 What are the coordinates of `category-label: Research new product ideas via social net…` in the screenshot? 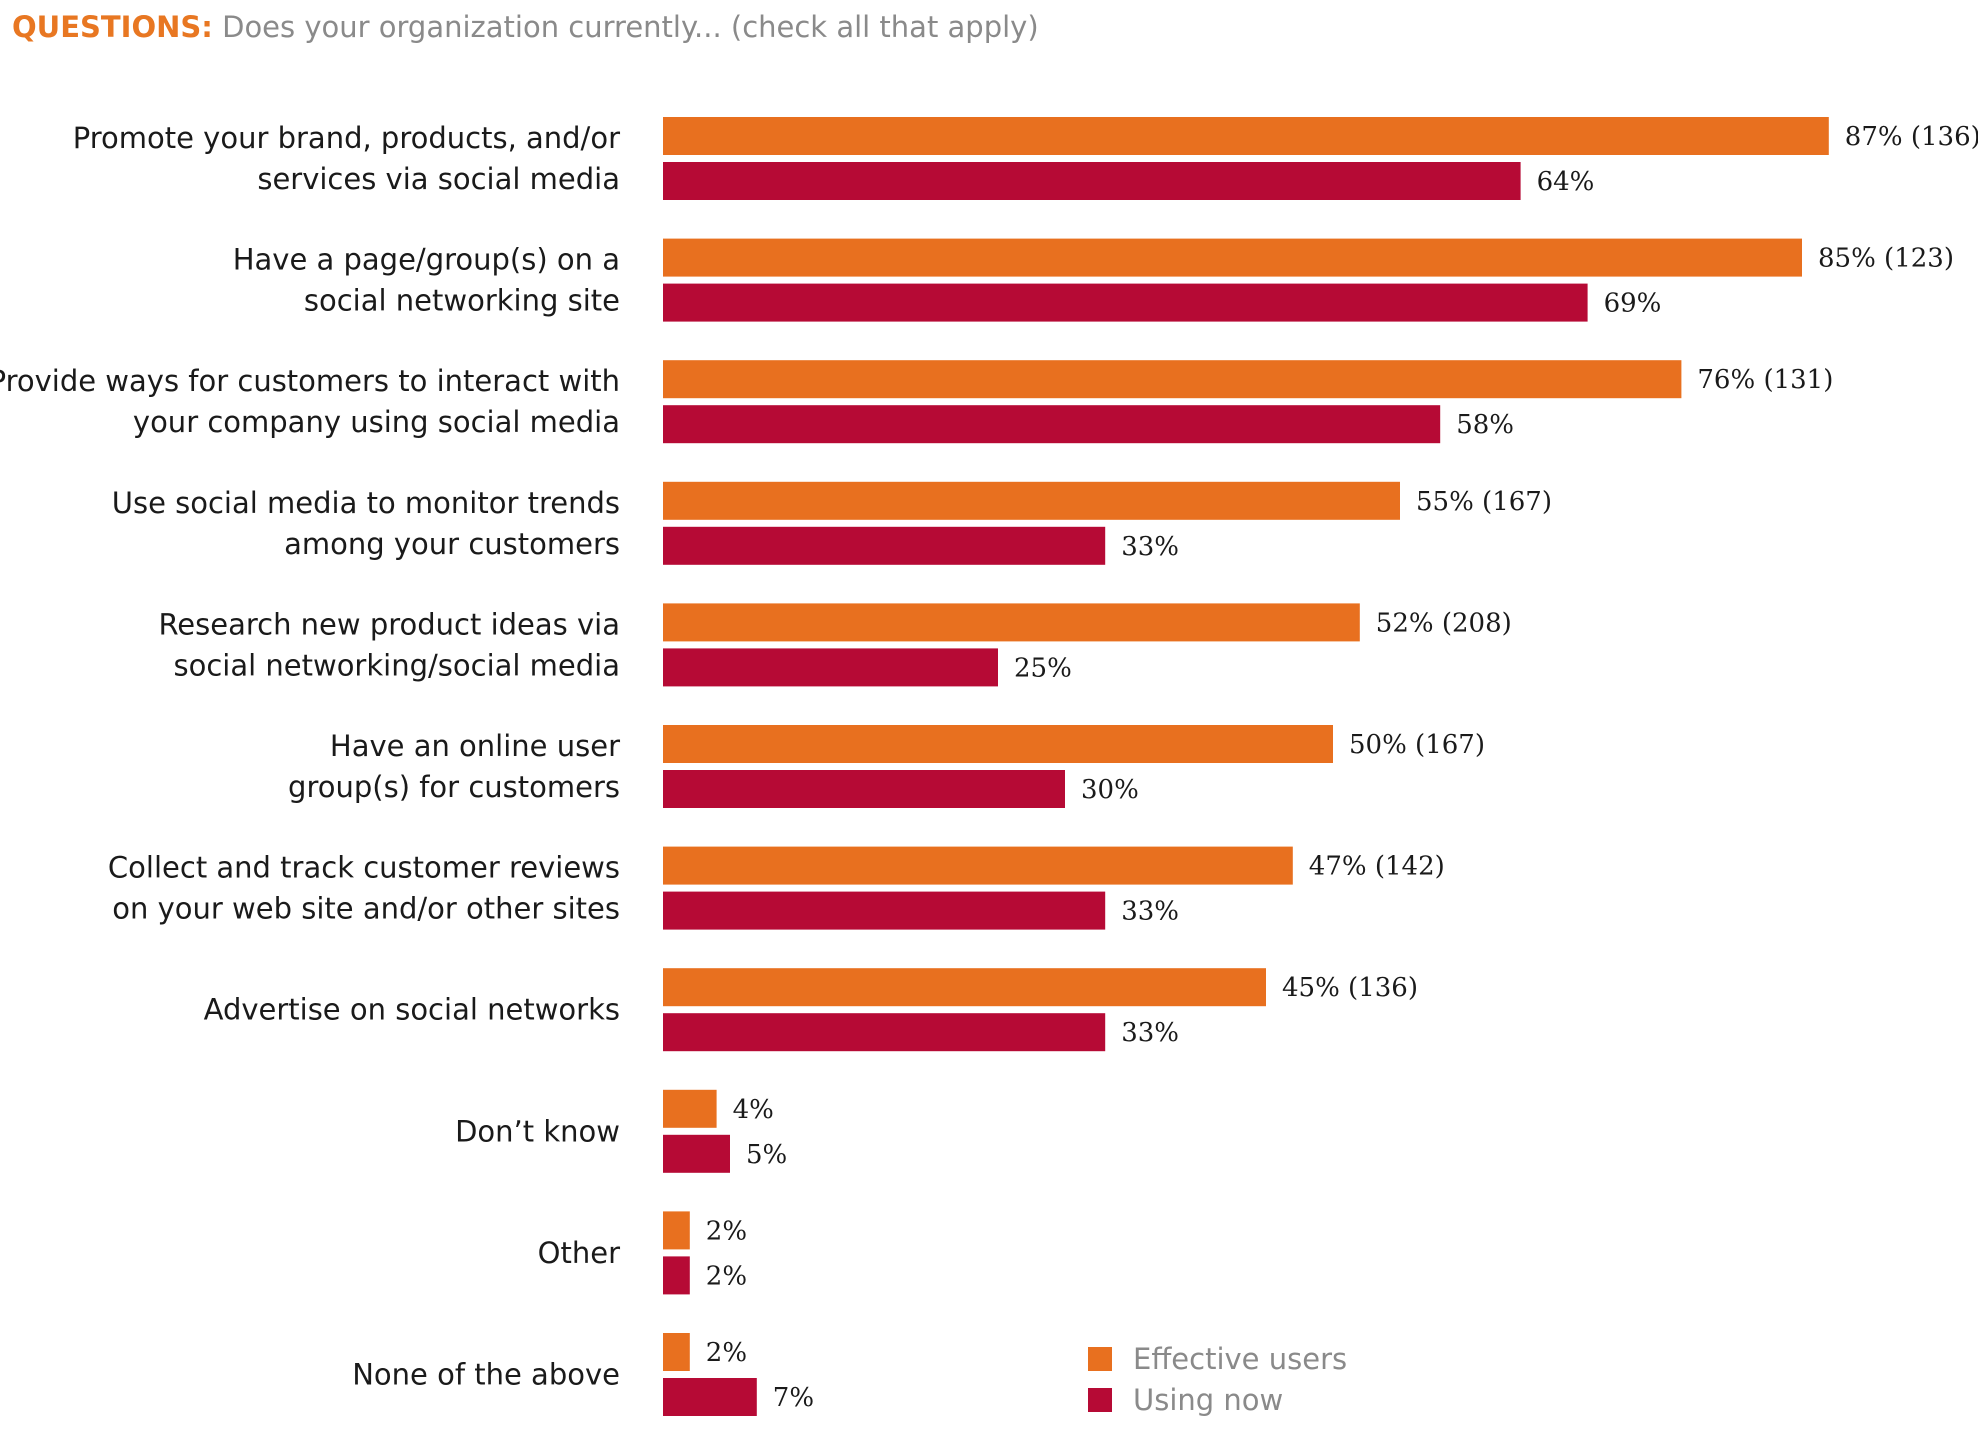 It's located at (389, 644).